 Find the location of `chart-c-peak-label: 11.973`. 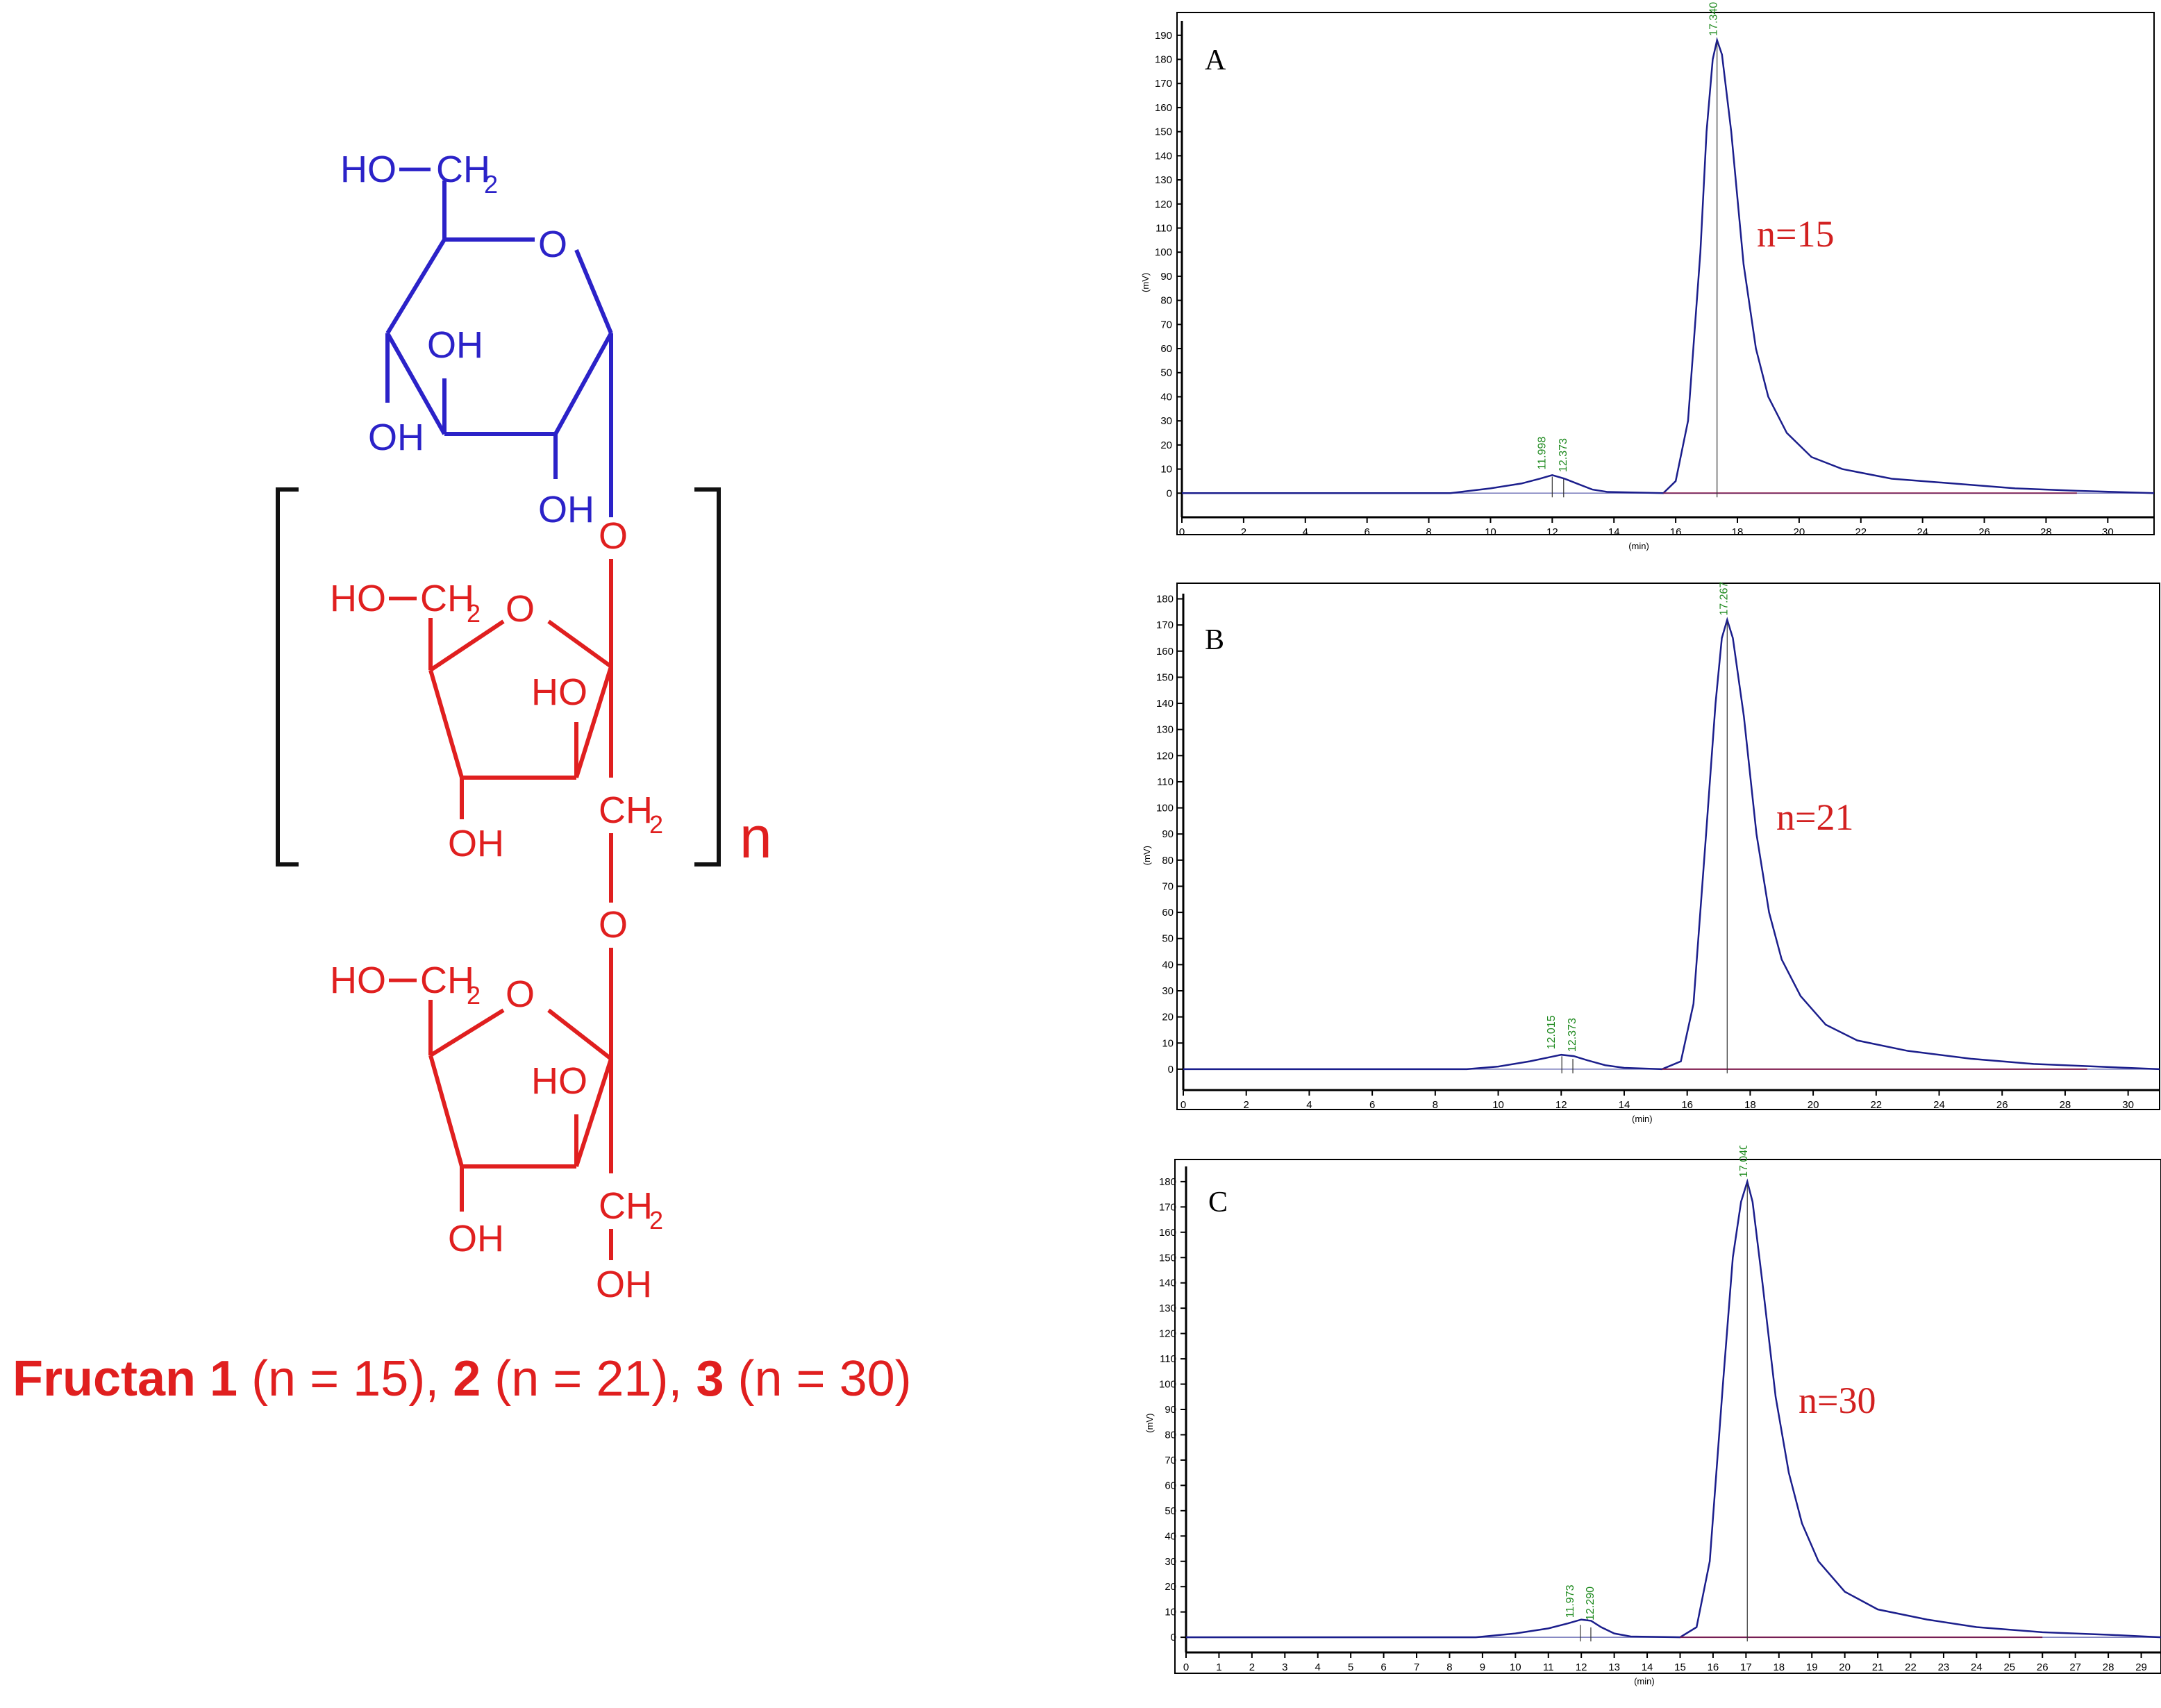

chart-c-peak-label: 11.973 is located at coordinates (1570, 1601).